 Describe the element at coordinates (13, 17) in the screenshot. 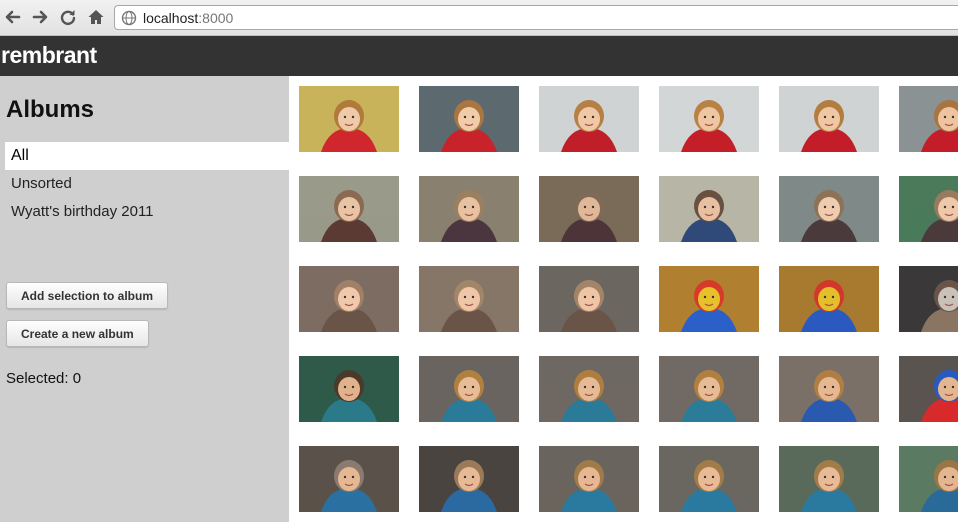

I see `back-arrow-icon` at that location.